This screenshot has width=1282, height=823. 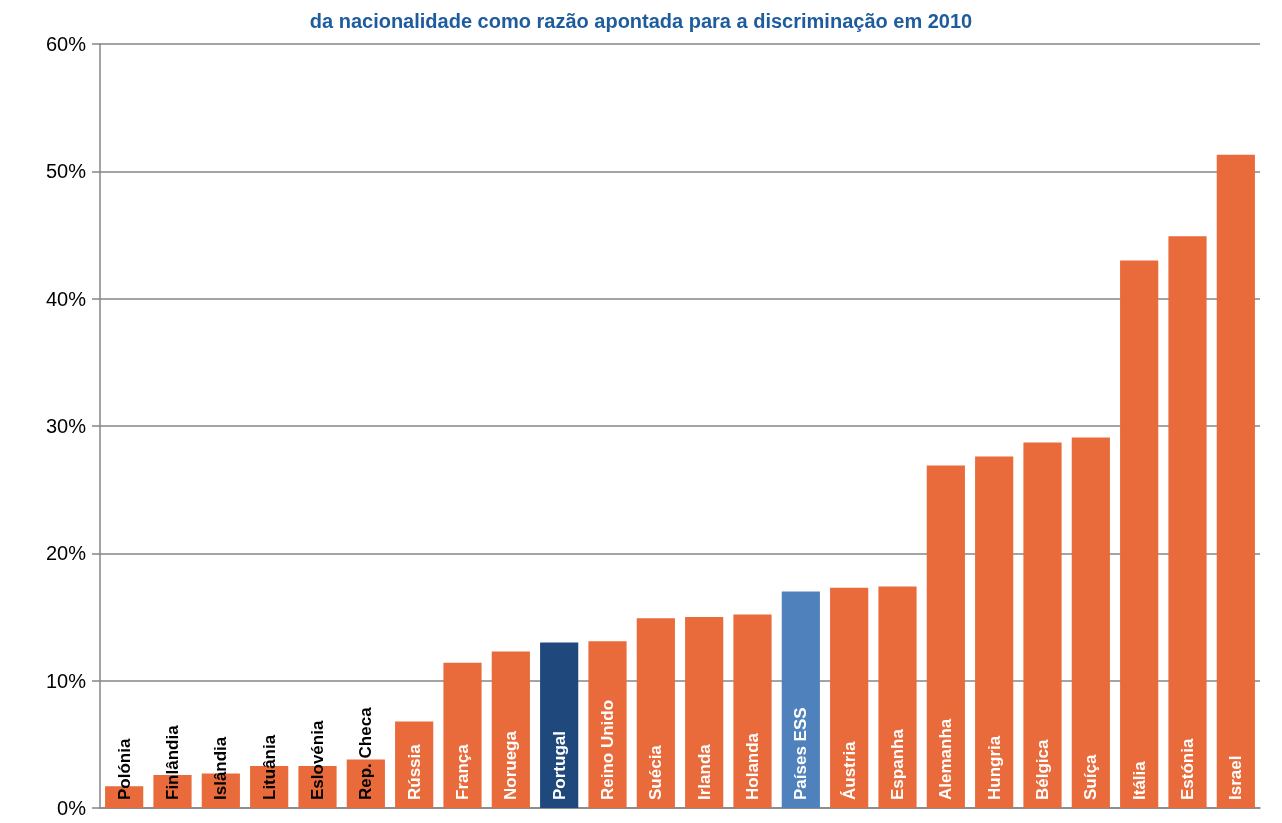 What do you see at coordinates (66, 44) in the screenshot?
I see `y-tick-label: 60%` at bounding box center [66, 44].